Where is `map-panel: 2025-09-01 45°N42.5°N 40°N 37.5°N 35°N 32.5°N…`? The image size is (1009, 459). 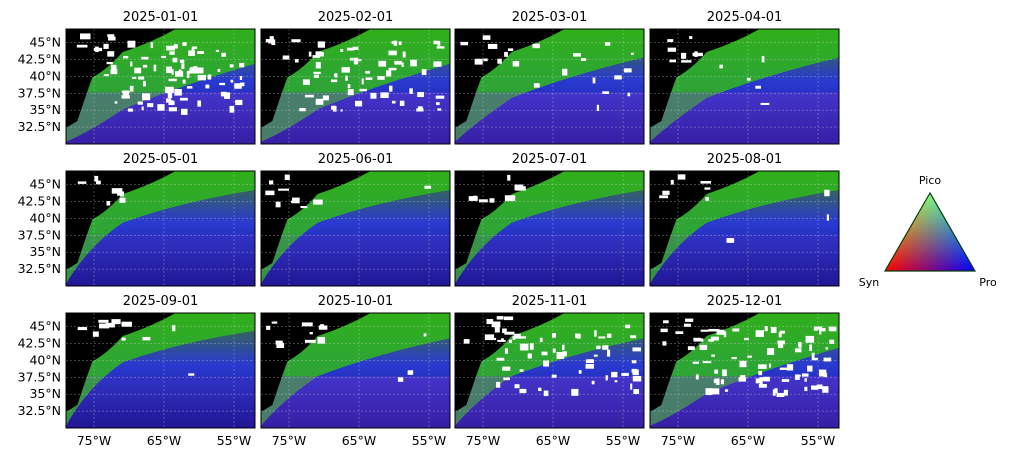
map-panel: 2025-09-01 45°N42.5°N 40°N 37.5°N 35°N 32.5°N… is located at coordinates (137, 371).